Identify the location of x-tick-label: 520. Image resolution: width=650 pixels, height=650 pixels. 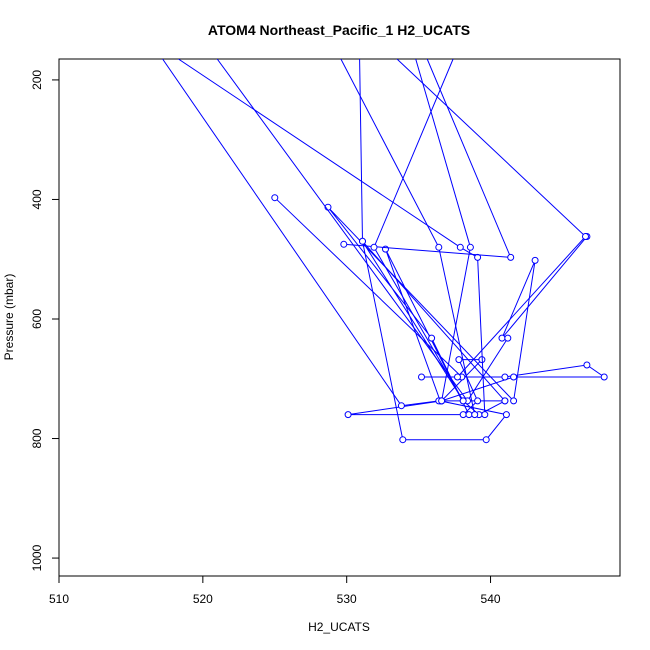
(203, 599).